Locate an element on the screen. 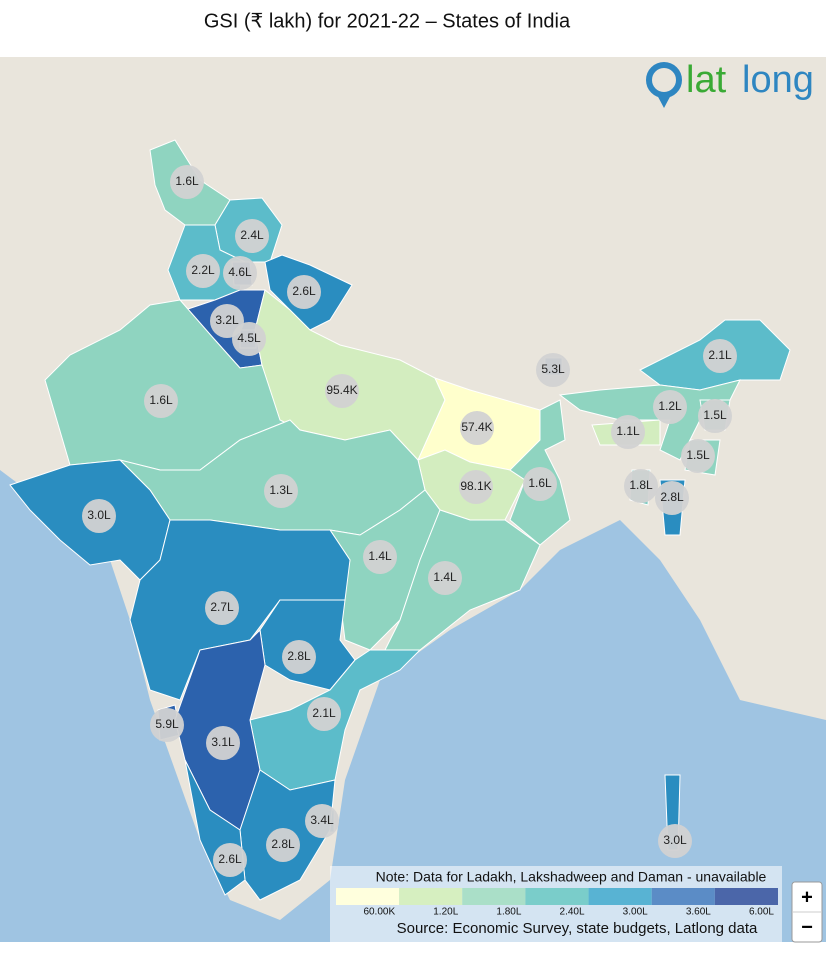 The width and height of the screenshot is (826, 954). region is located at coordinates (462, 580).